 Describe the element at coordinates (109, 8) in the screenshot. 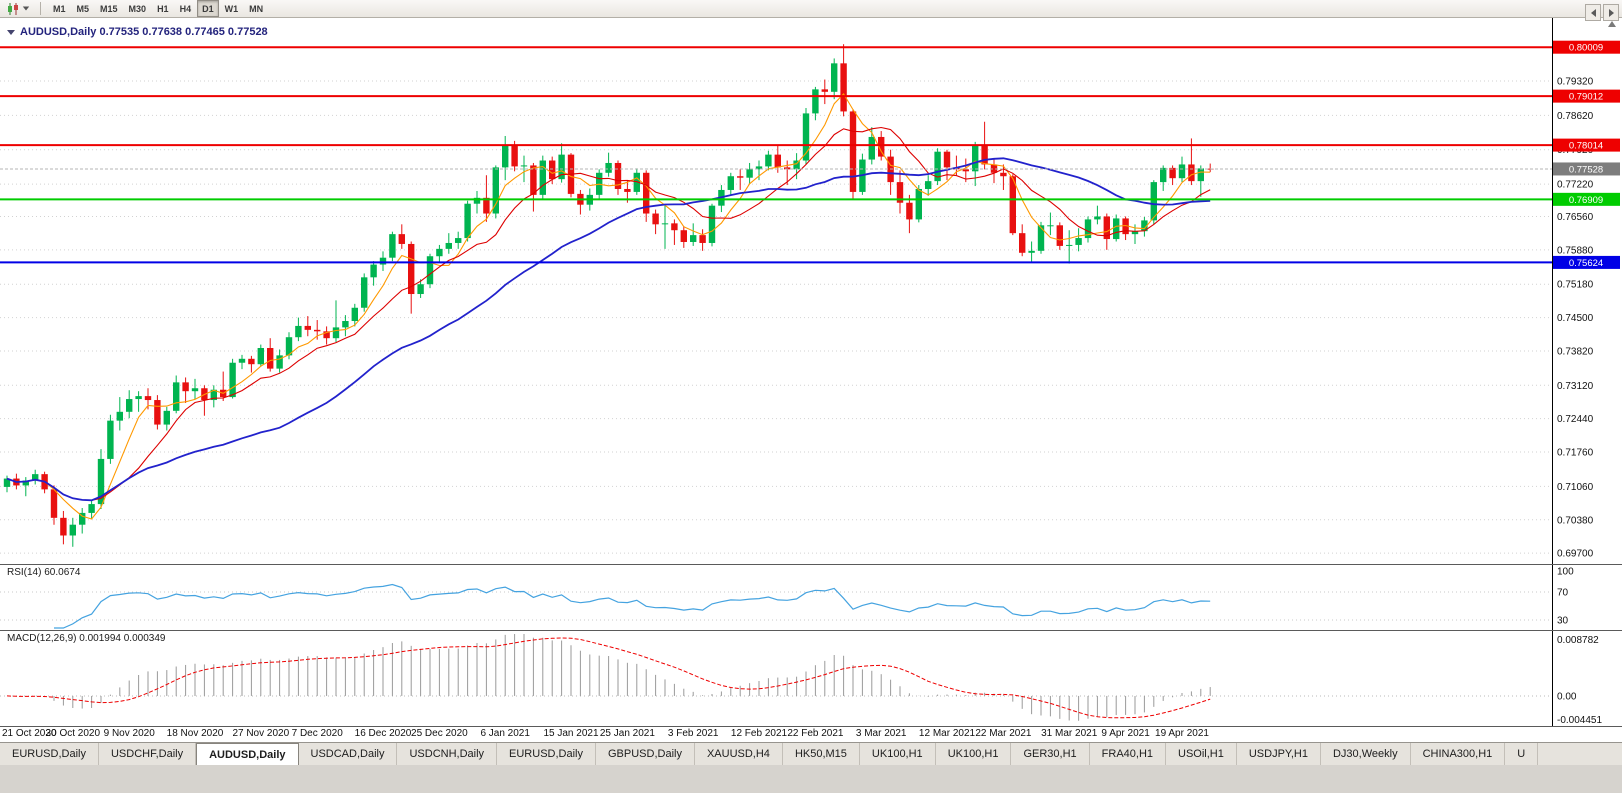

I see `timeframe-button-M15: M15` at that location.